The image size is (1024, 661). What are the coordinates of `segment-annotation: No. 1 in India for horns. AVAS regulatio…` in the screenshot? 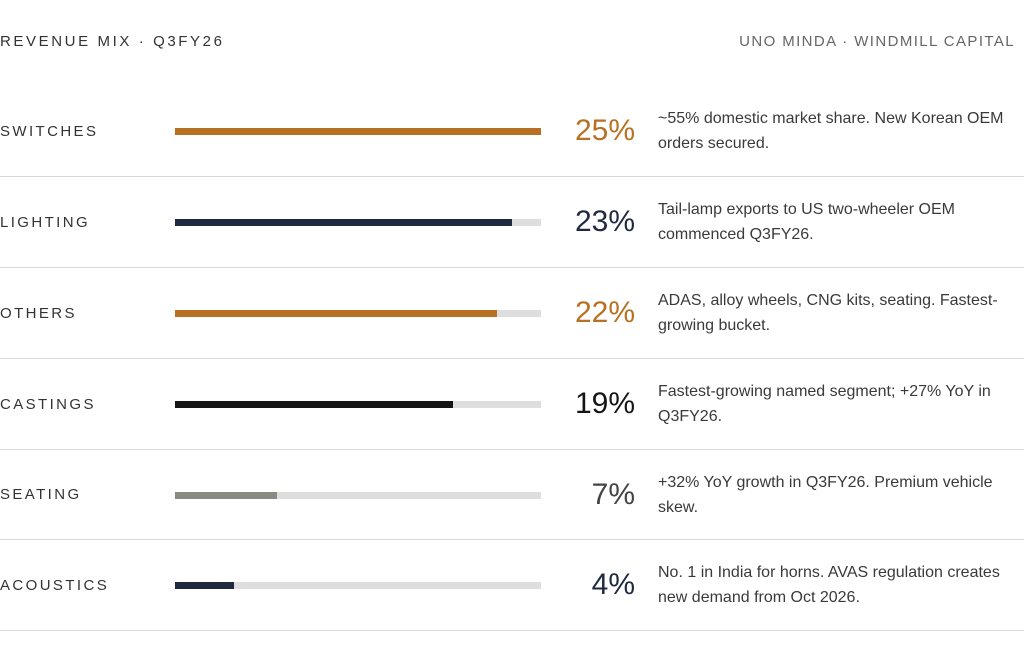 It's located at (841, 585).